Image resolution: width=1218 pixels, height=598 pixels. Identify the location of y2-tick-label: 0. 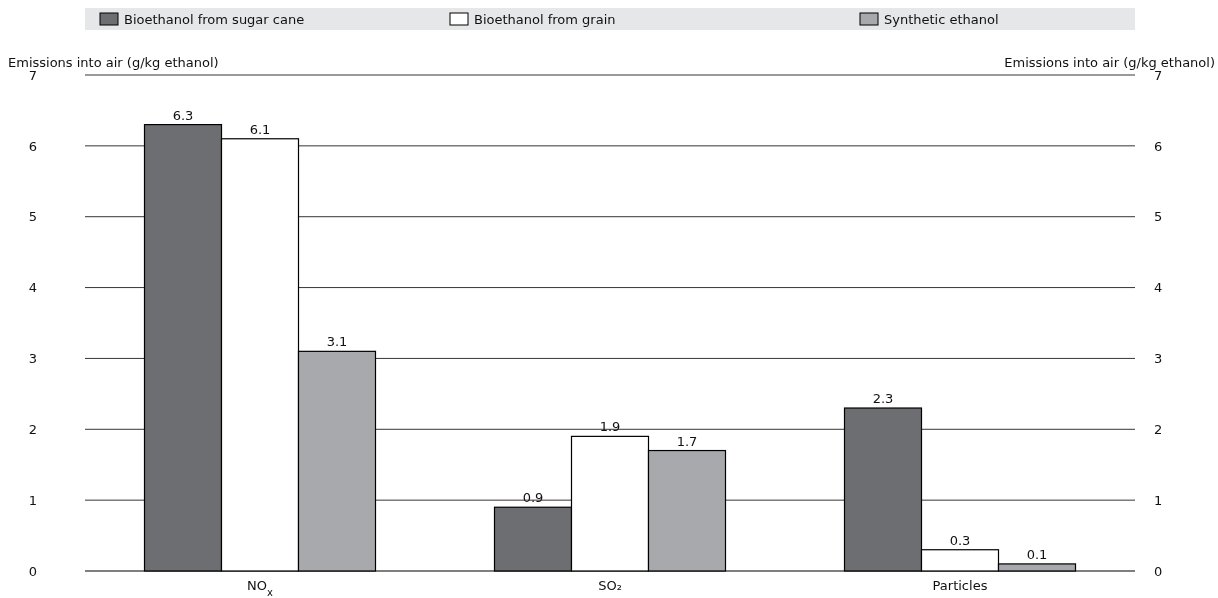
(1158, 571).